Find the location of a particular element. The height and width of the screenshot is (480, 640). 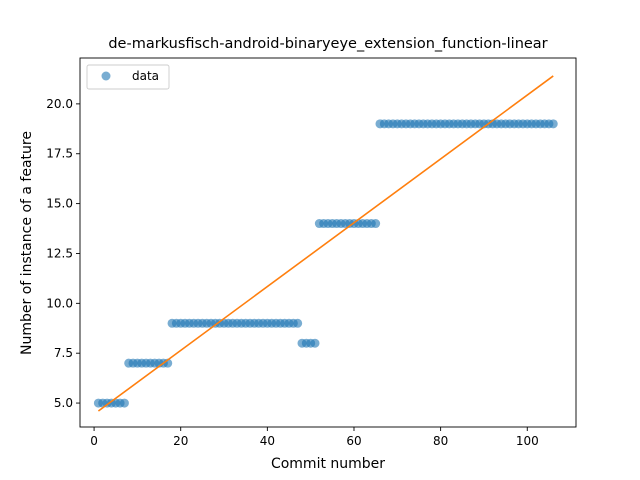

legend-label: data is located at coordinates (145, 76).